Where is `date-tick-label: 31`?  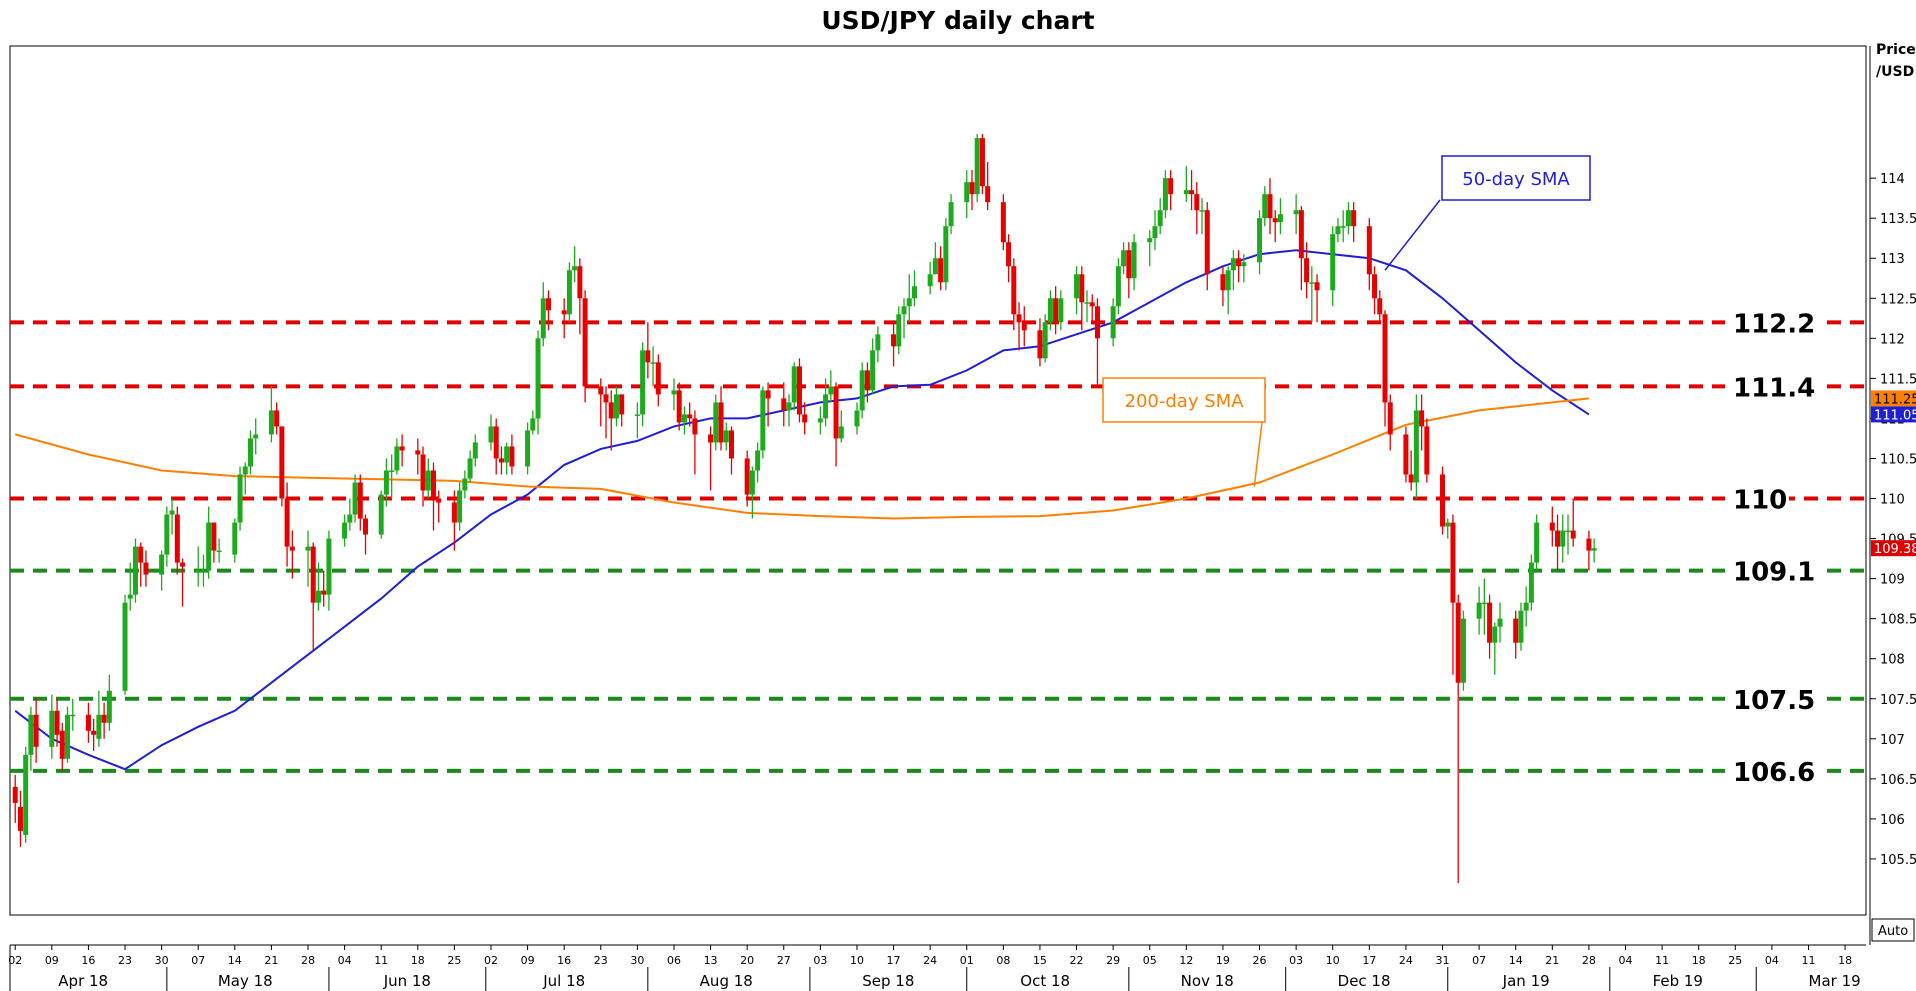 date-tick-label: 31 is located at coordinates (1443, 960).